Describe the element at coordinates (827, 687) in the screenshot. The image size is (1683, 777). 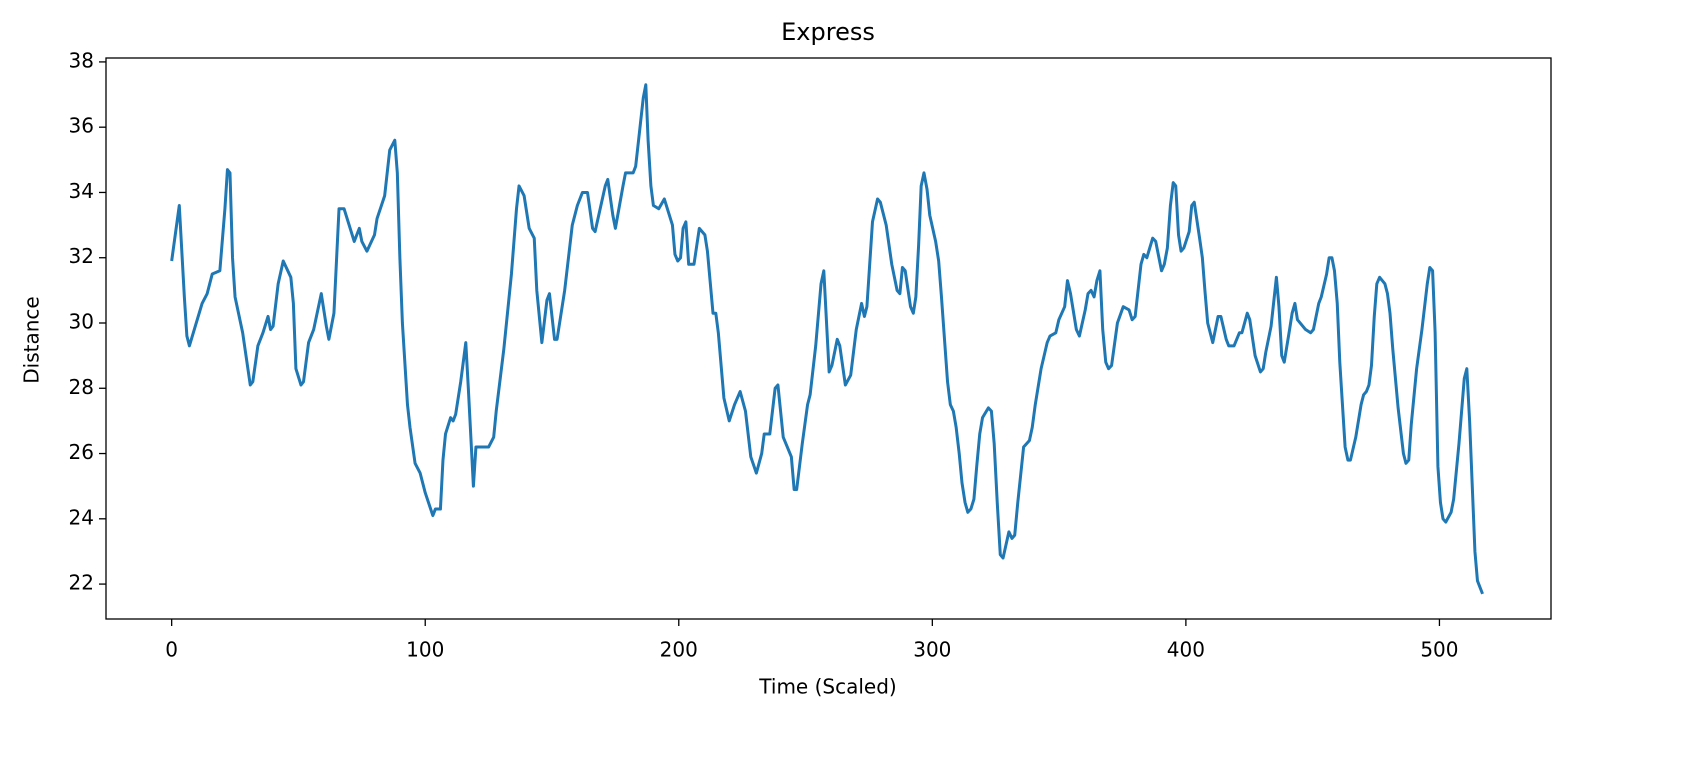
I see `x-axis-label: Time (Scaled)` at that location.